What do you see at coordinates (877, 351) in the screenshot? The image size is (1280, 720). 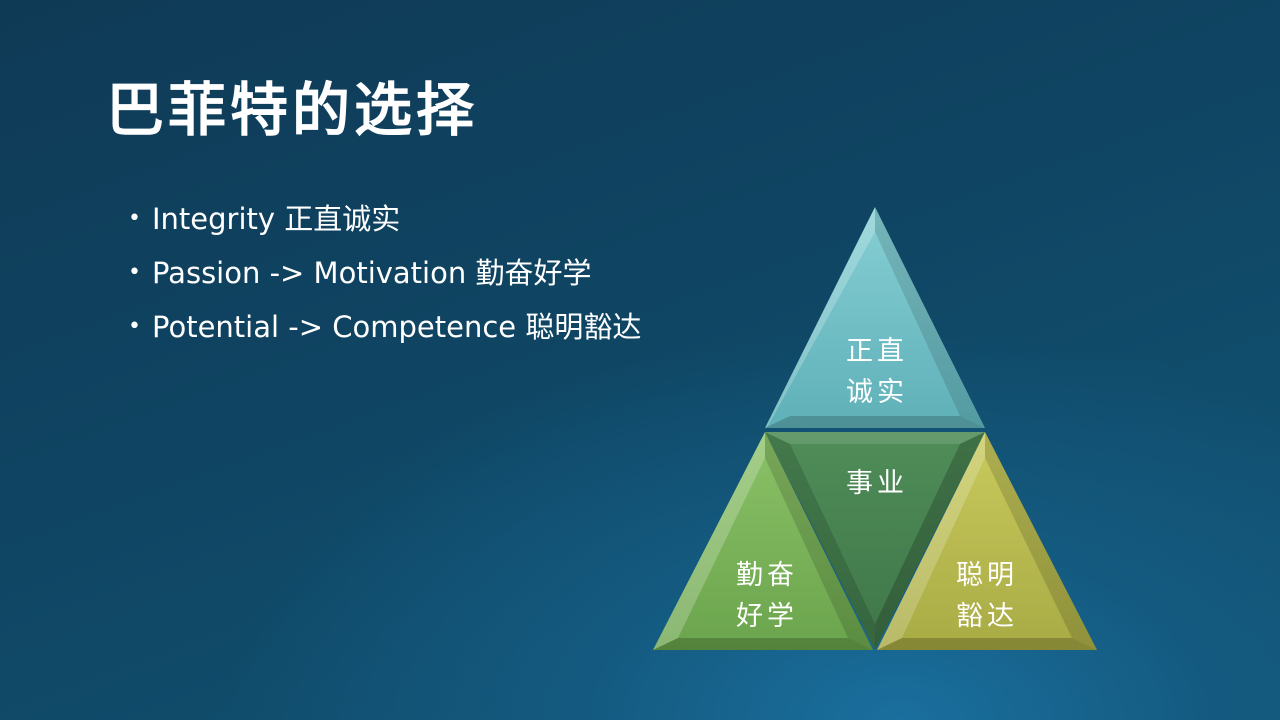 I see `triangle-top-line1: 正直` at bounding box center [877, 351].